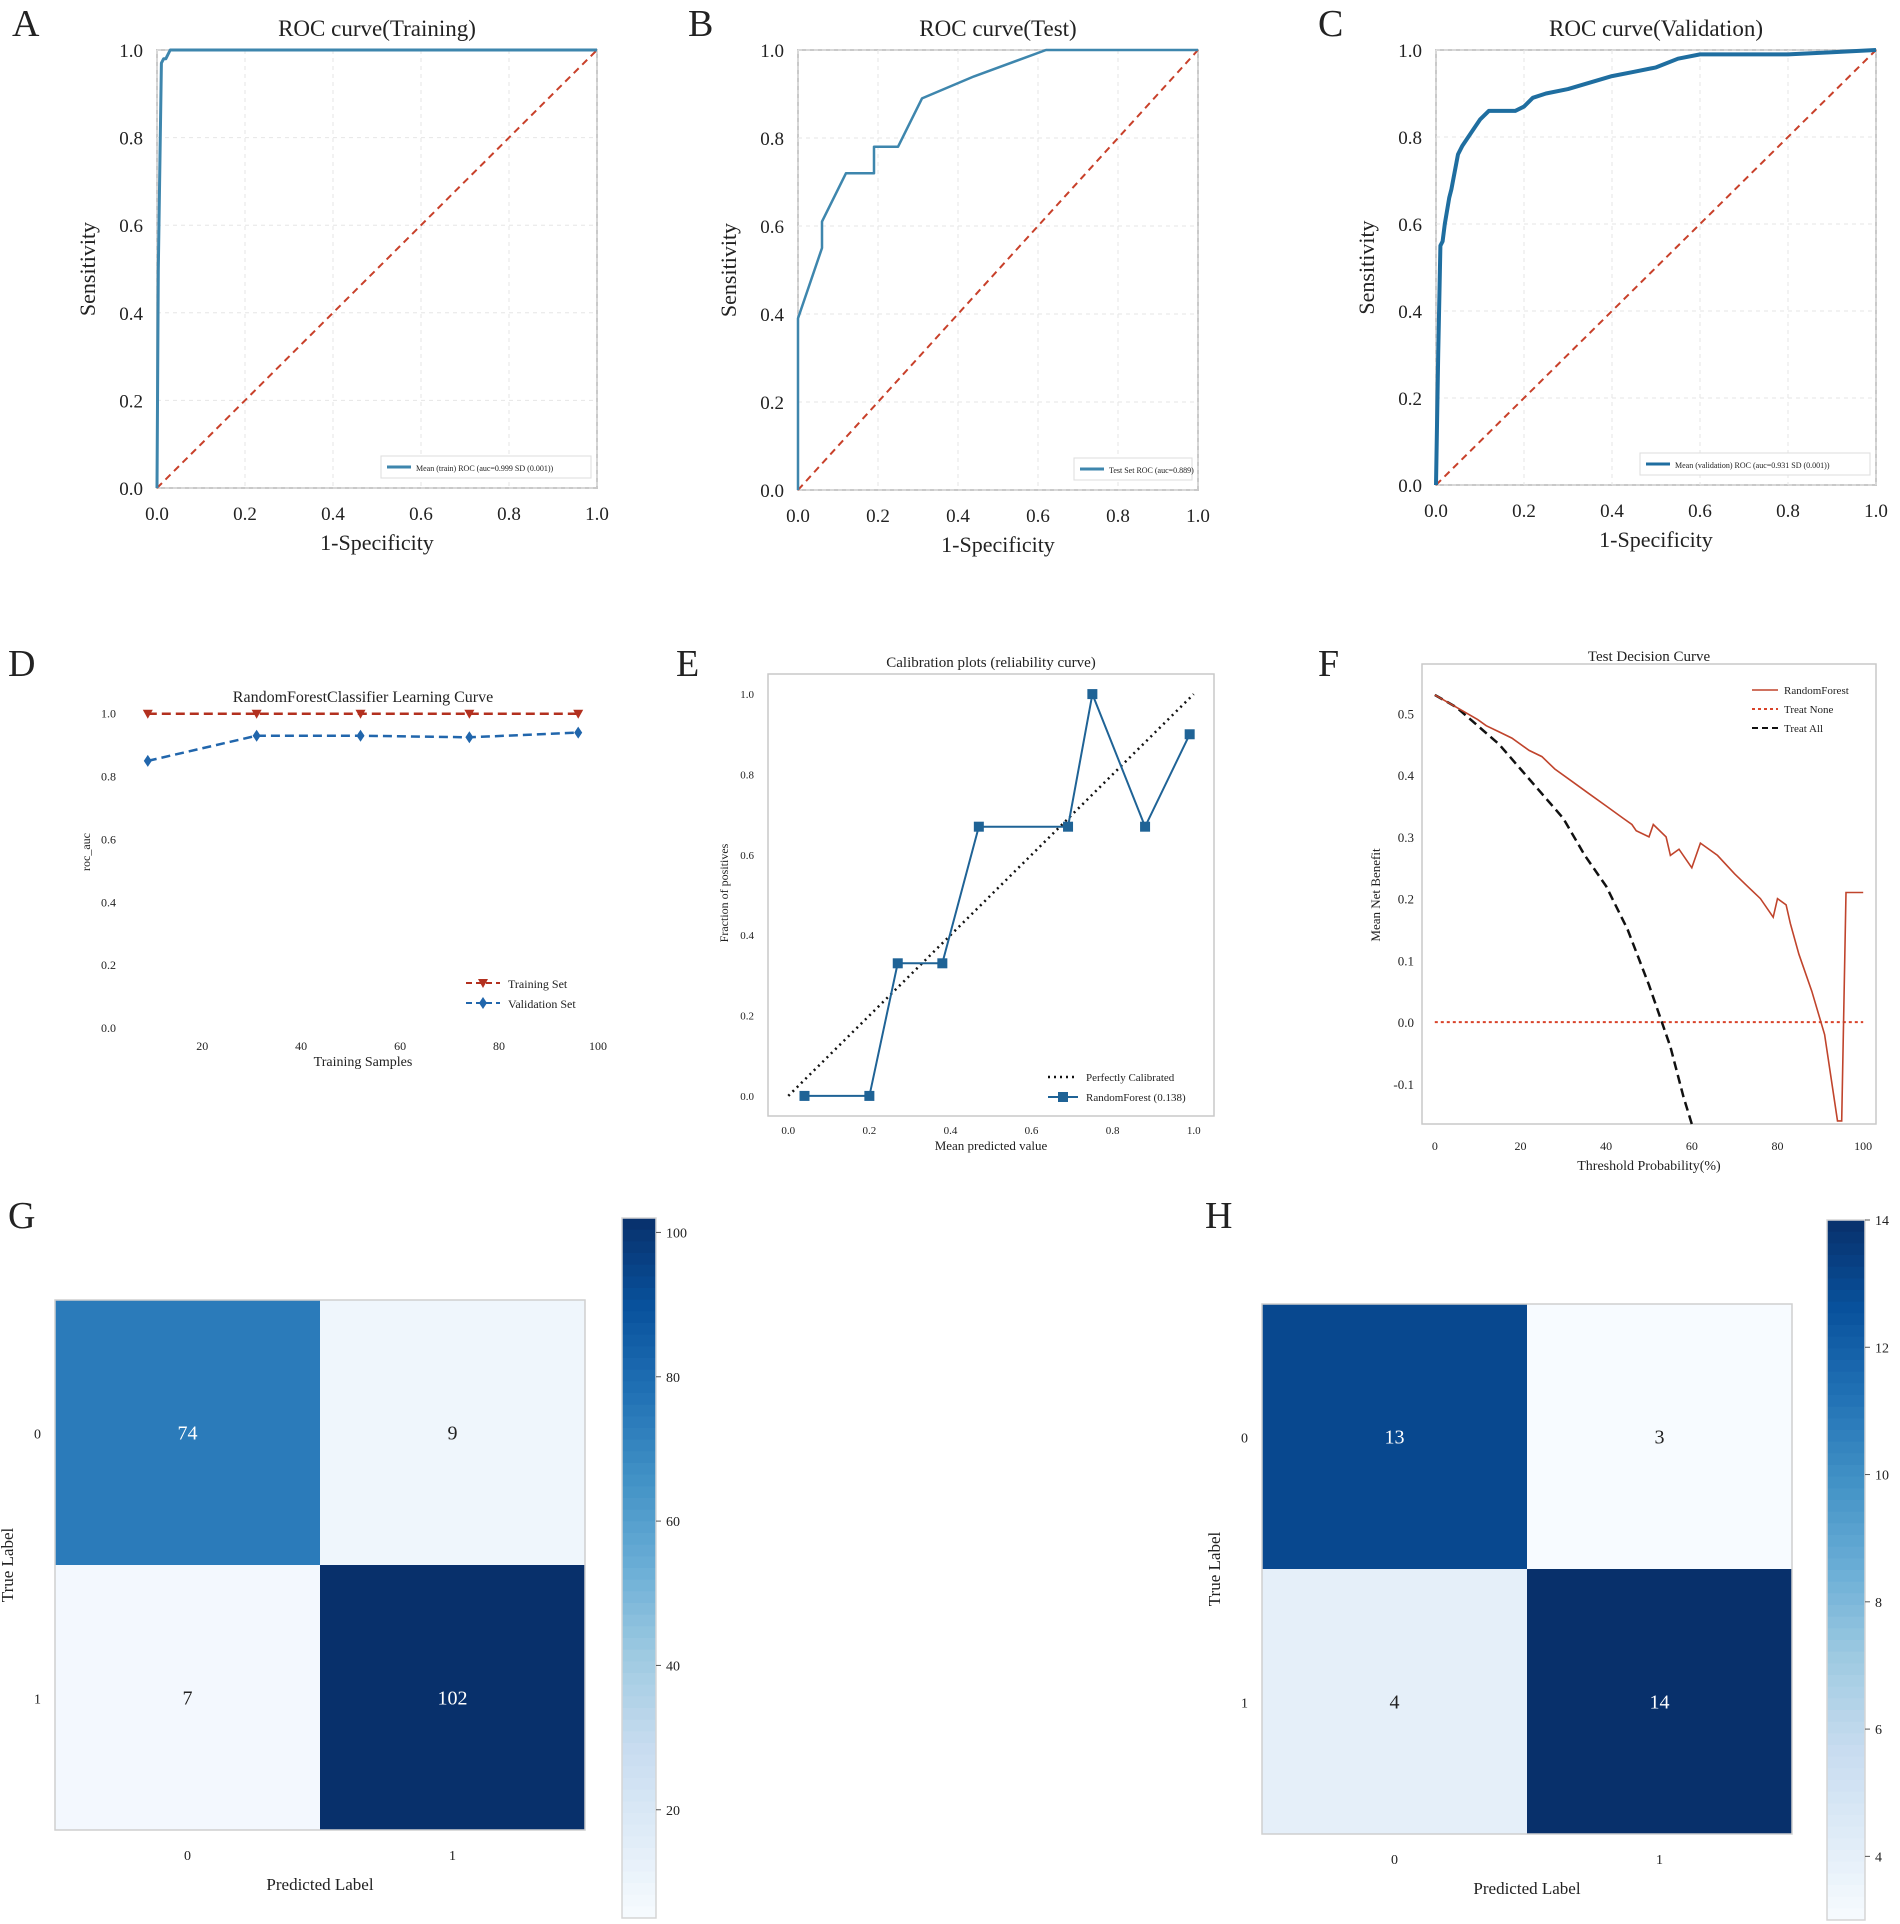 The image size is (1900, 1924). I want to click on roc-test-y-tick-label: 1.0, so click(772, 51).